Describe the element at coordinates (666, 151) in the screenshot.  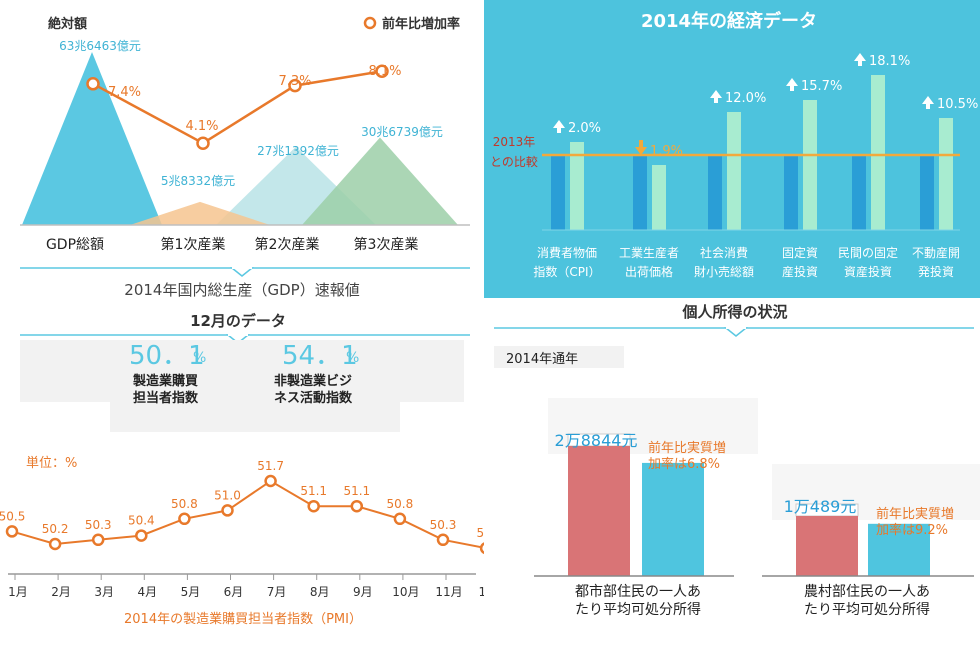
I see `economy-value-label: 1.9%` at that location.